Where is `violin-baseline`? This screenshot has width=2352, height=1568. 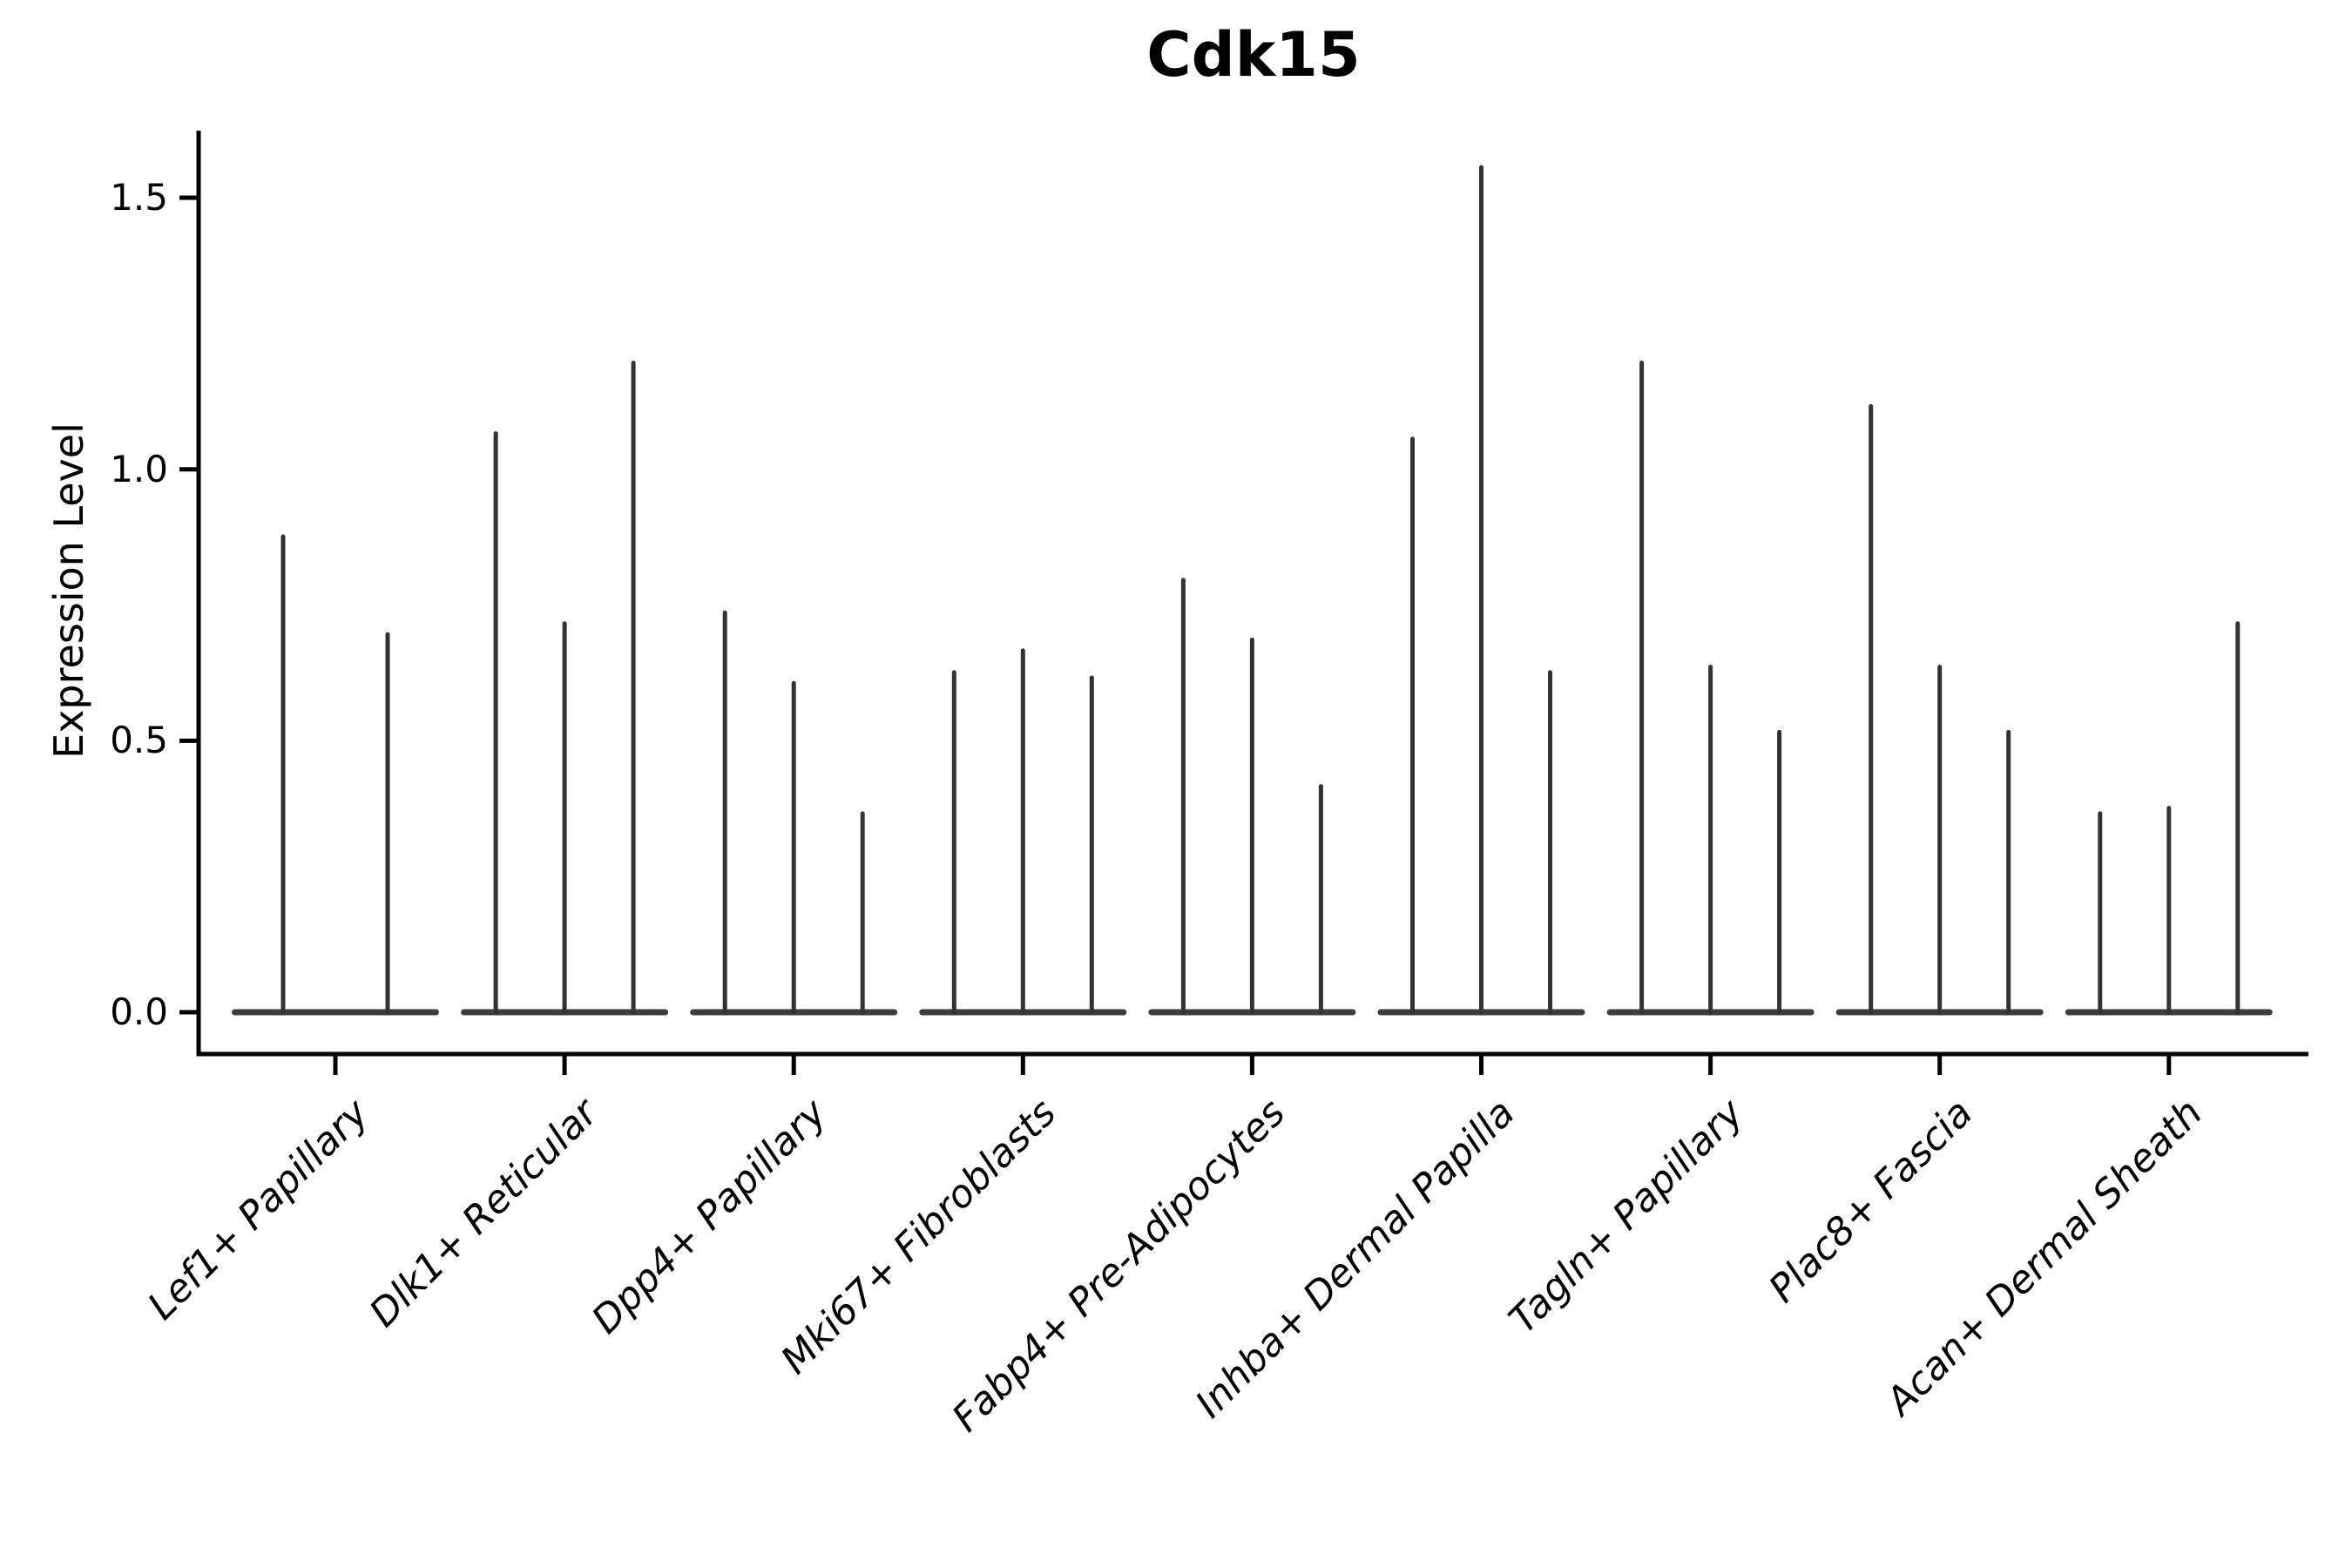
violin-baseline is located at coordinates (335, 1013).